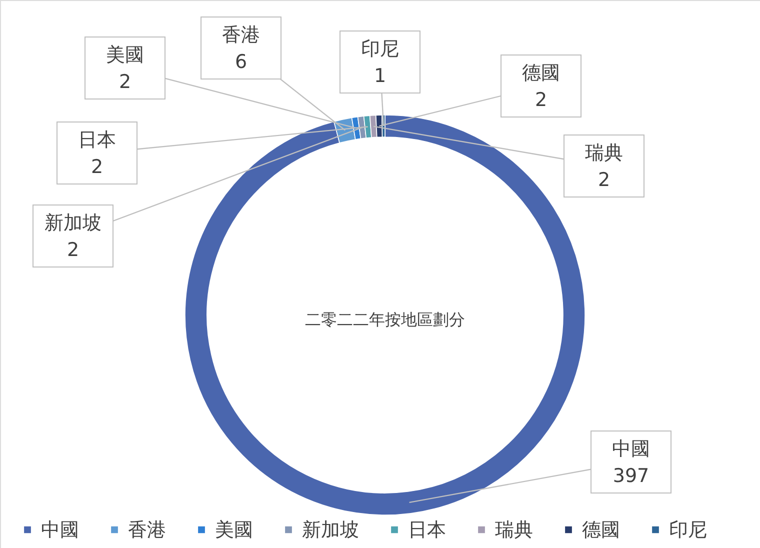 The image size is (760, 548). Describe the element at coordinates (688, 529) in the screenshot. I see `legend-label: 印尼` at that location.